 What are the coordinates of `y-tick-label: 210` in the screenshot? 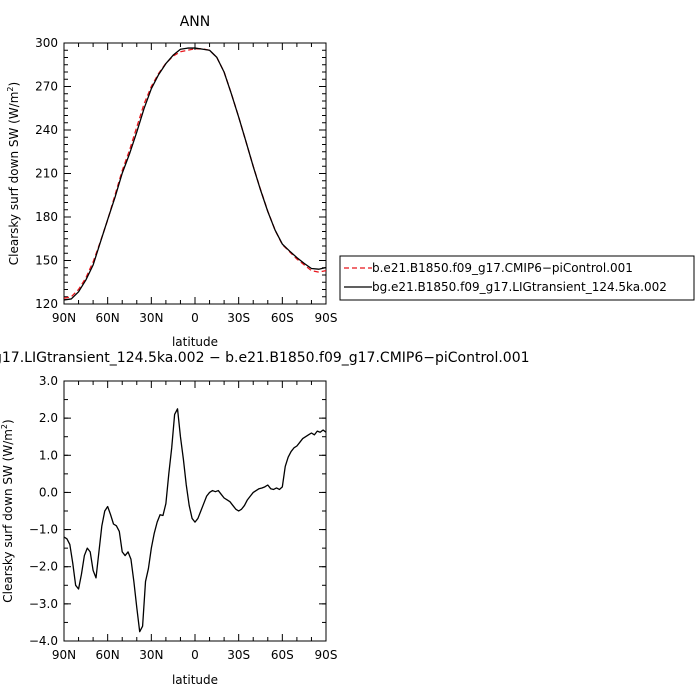 It's located at (46, 174).